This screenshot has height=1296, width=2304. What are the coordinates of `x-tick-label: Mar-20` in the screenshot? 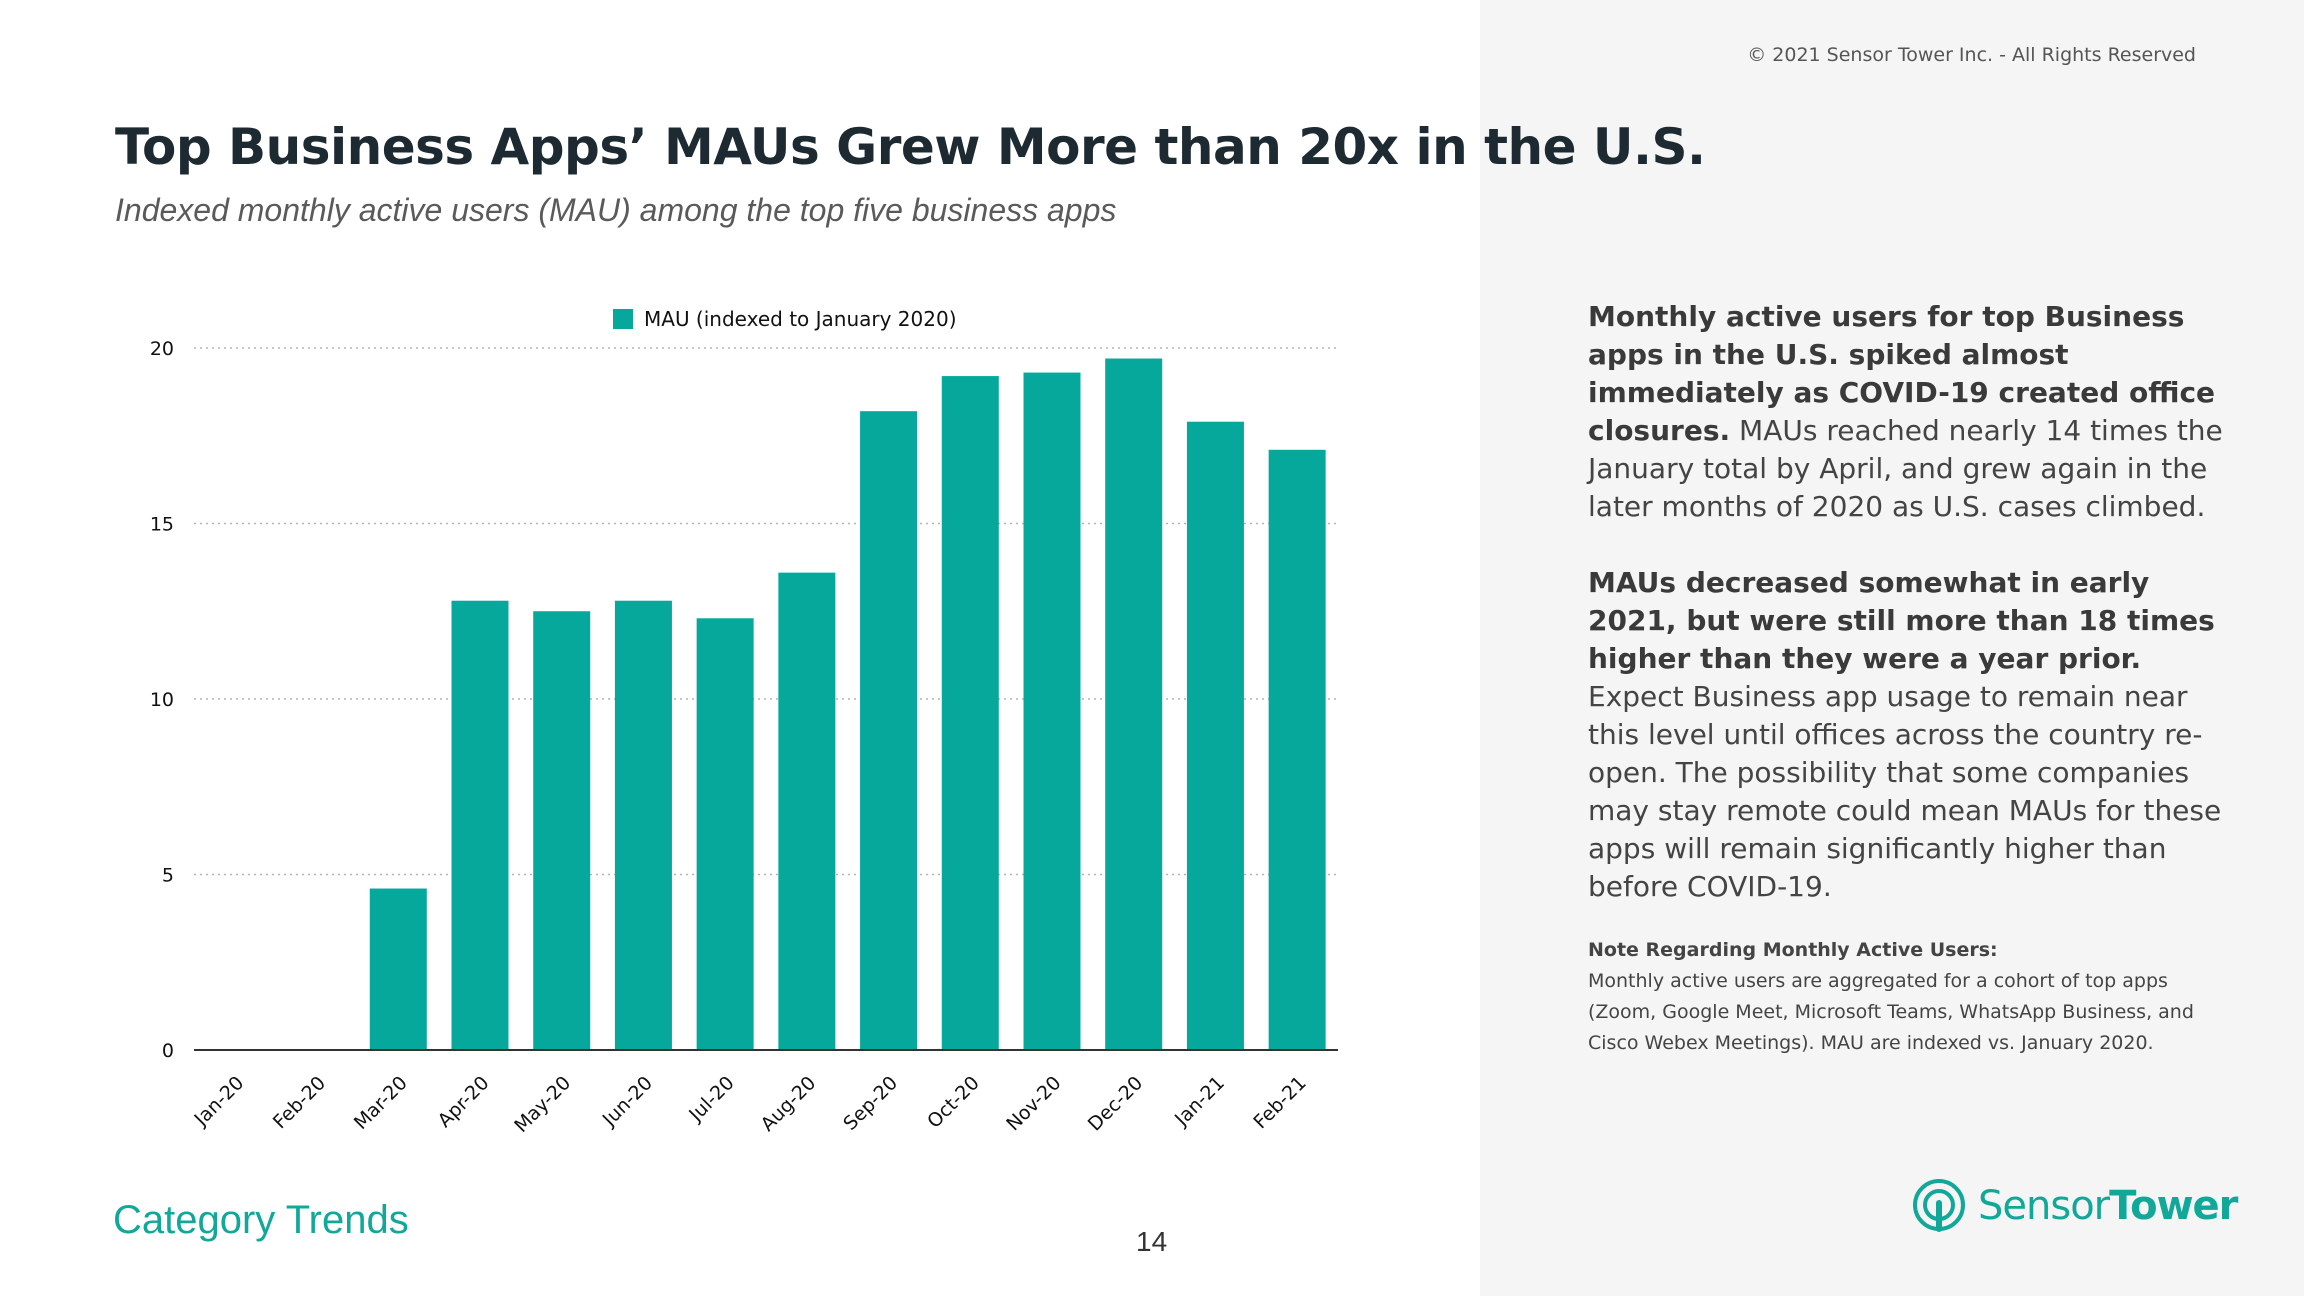 It's located at (381, 1103).